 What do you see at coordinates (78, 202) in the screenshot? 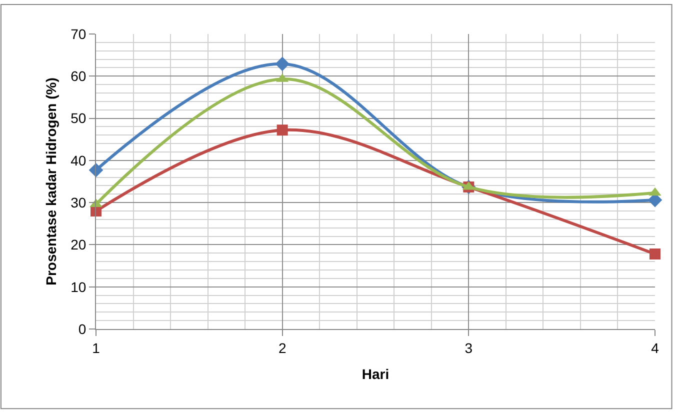
I see `y-tick-label: 30` at bounding box center [78, 202].